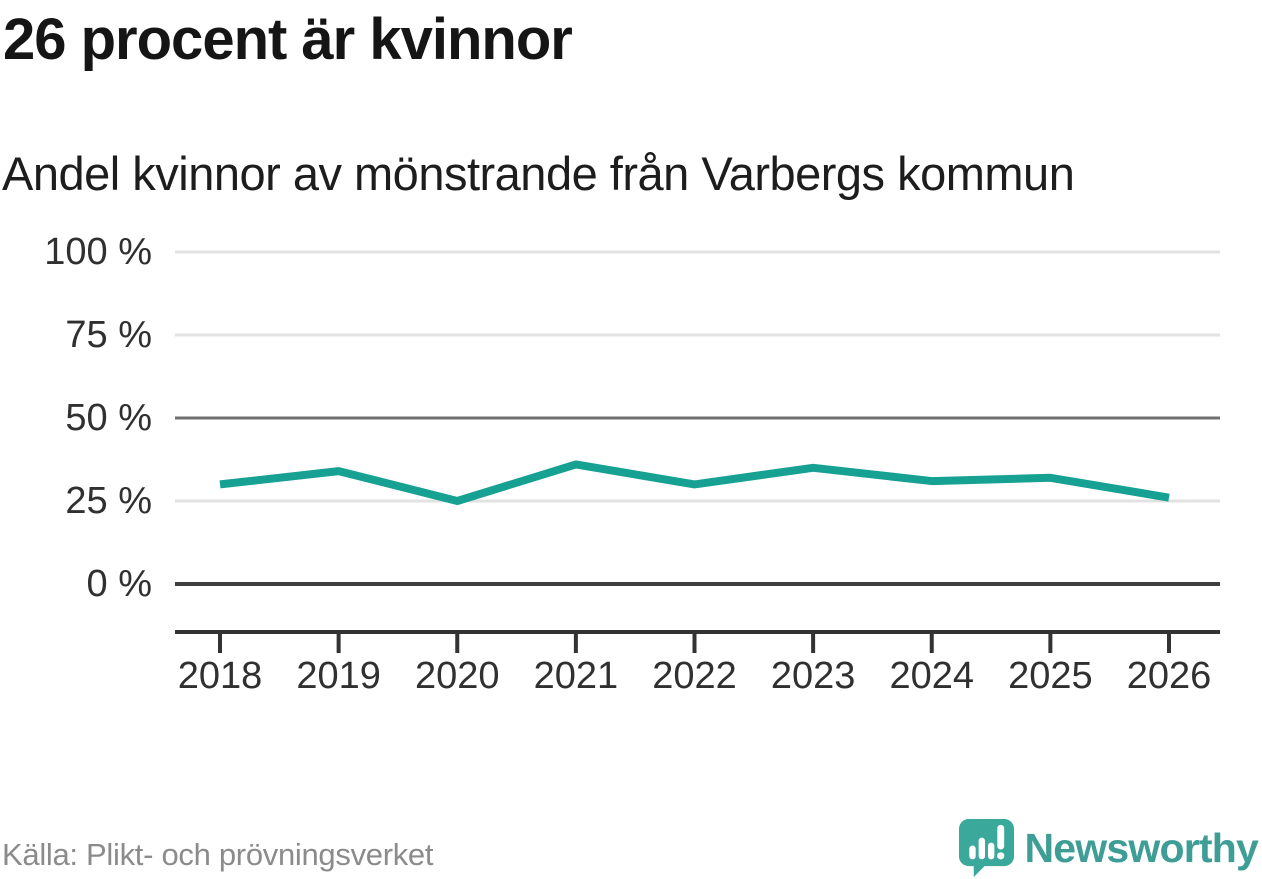  Describe the element at coordinates (813, 676) in the screenshot. I see `x-tick-label: 2023` at that location.